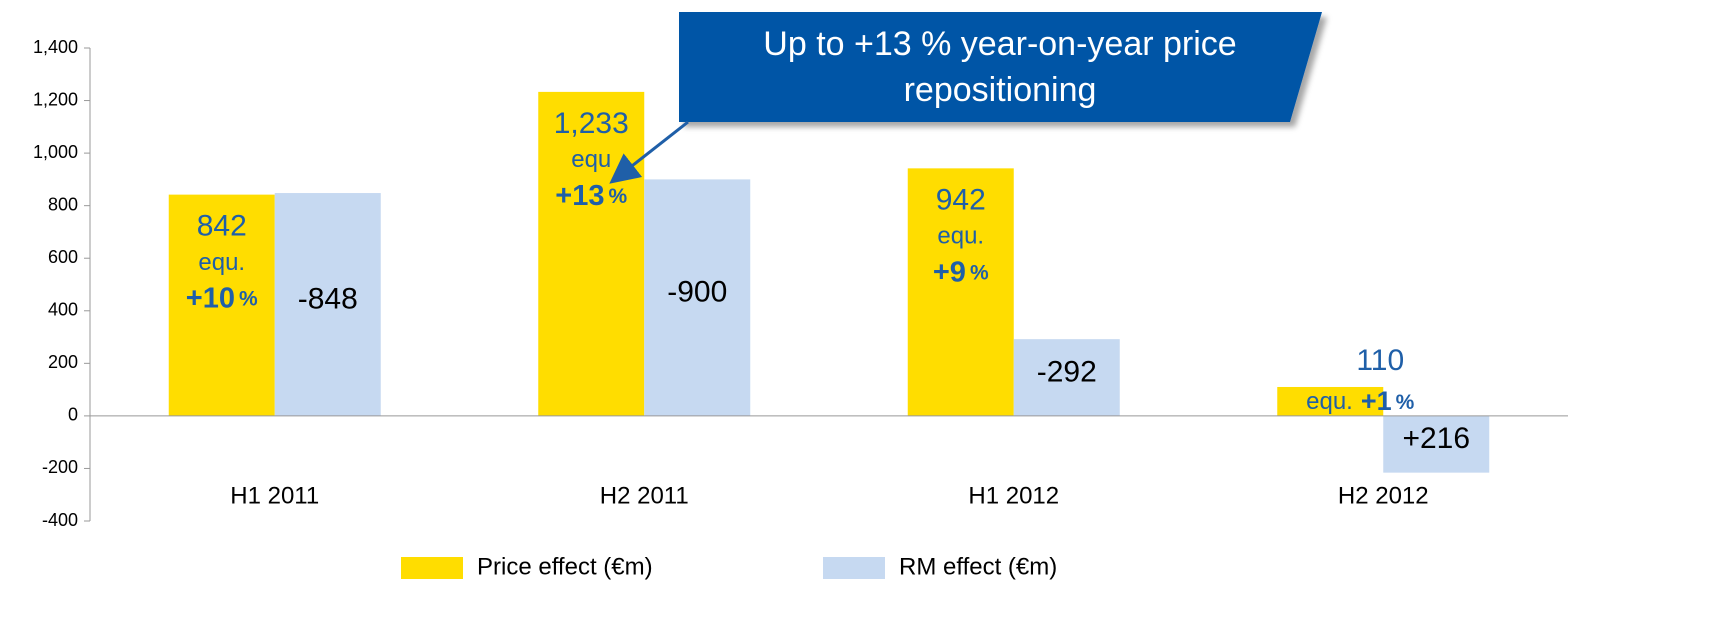 This screenshot has width=1721, height=638. What do you see at coordinates (63, 310) in the screenshot?
I see `y-tick-label: 400` at bounding box center [63, 310].